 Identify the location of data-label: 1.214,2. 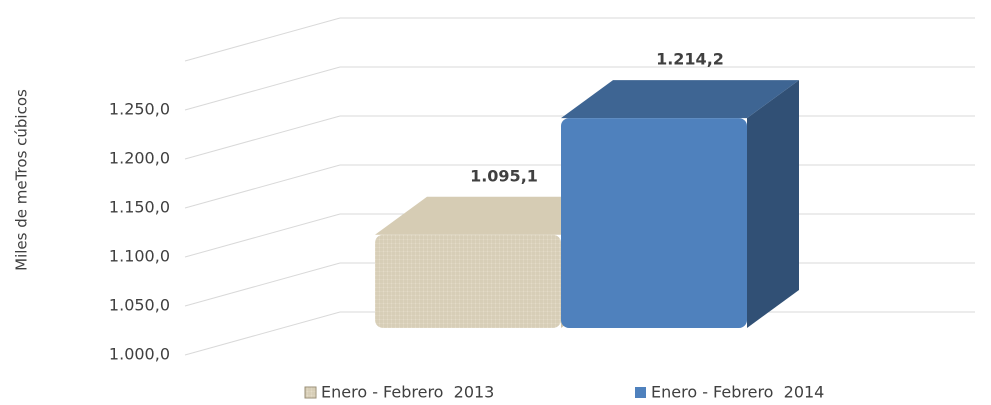
(690, 59).